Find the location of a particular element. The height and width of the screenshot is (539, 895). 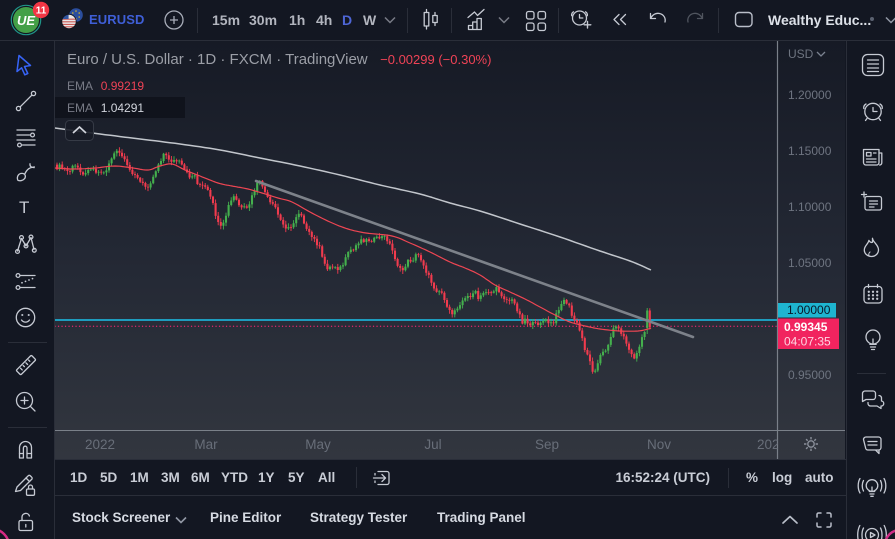

svg-text: 11 is located at coordinates (41, 11).